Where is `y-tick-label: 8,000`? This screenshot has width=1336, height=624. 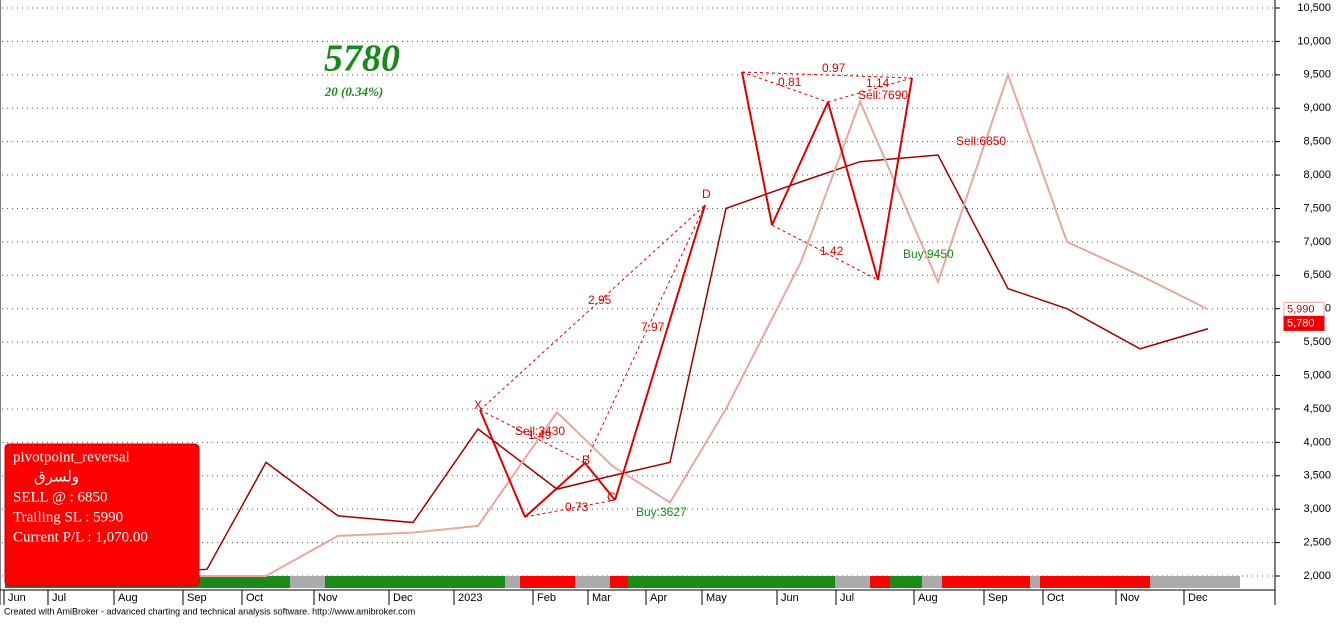
y-tick-label: 8,000 is located at coordinates (1317, 175).